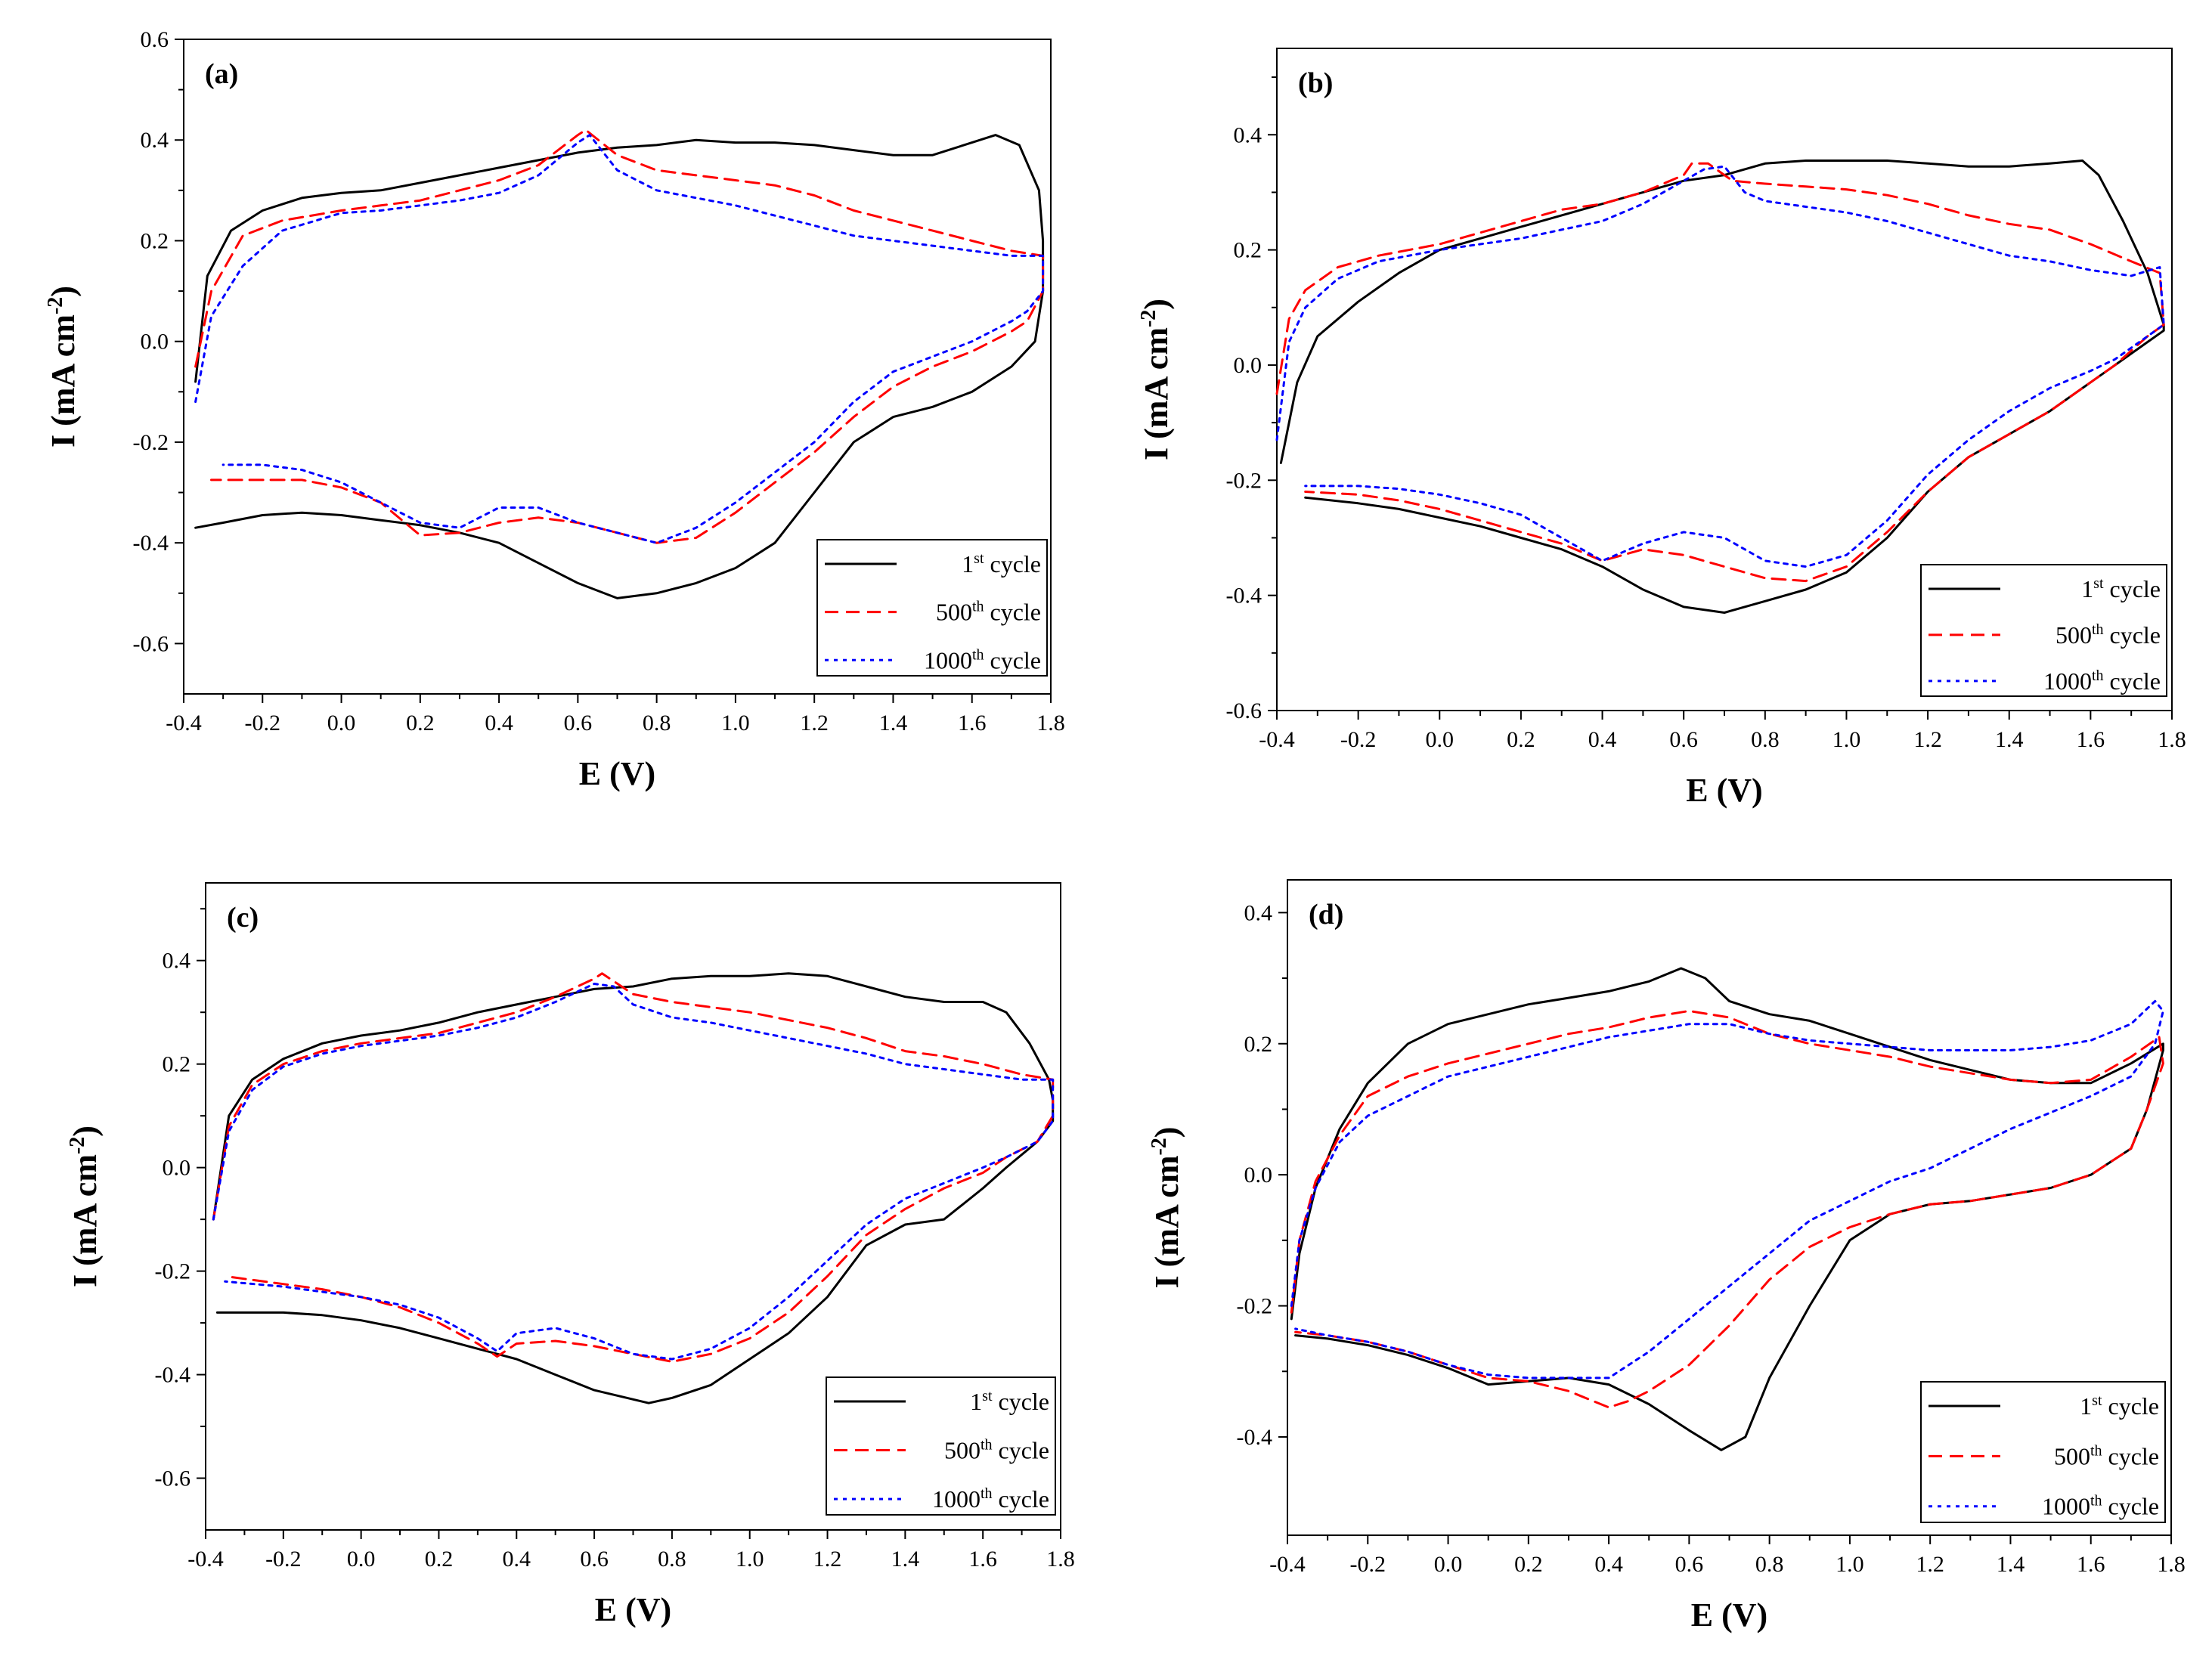 Image resolution: width=2212 pixels, height=1666 pixels. I want to click on y-axis-title-main: I (mA cm, so click(1166, 1222).